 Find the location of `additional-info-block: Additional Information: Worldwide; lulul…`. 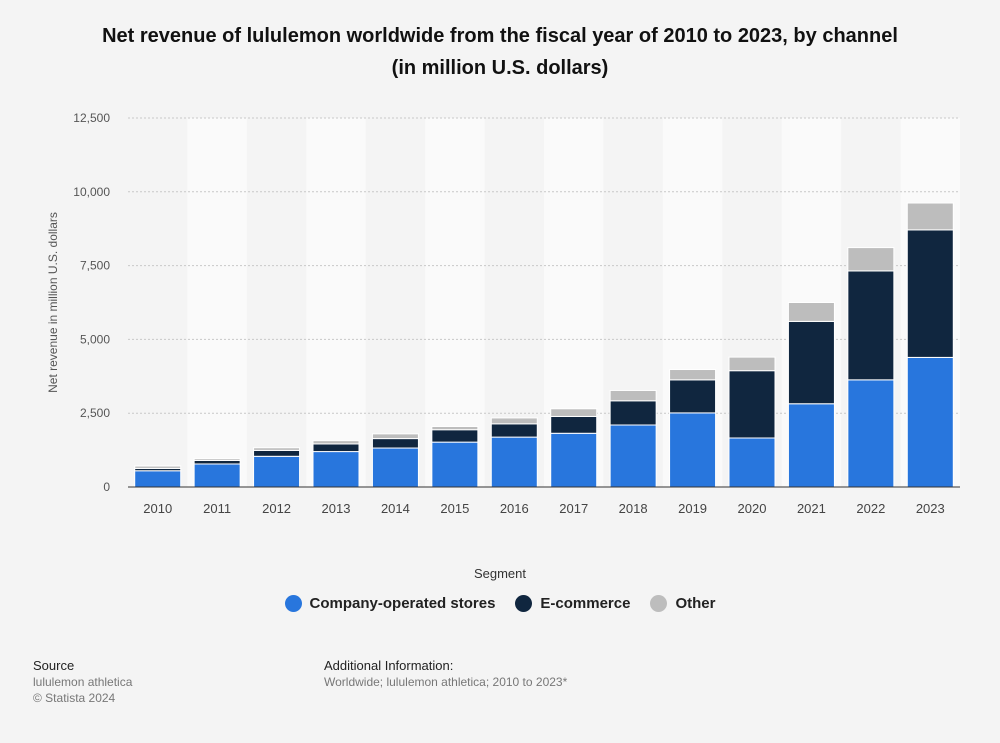

additional-info-block: Additional Information: Worldwide; lulul… is located at coordinates (445, 674).